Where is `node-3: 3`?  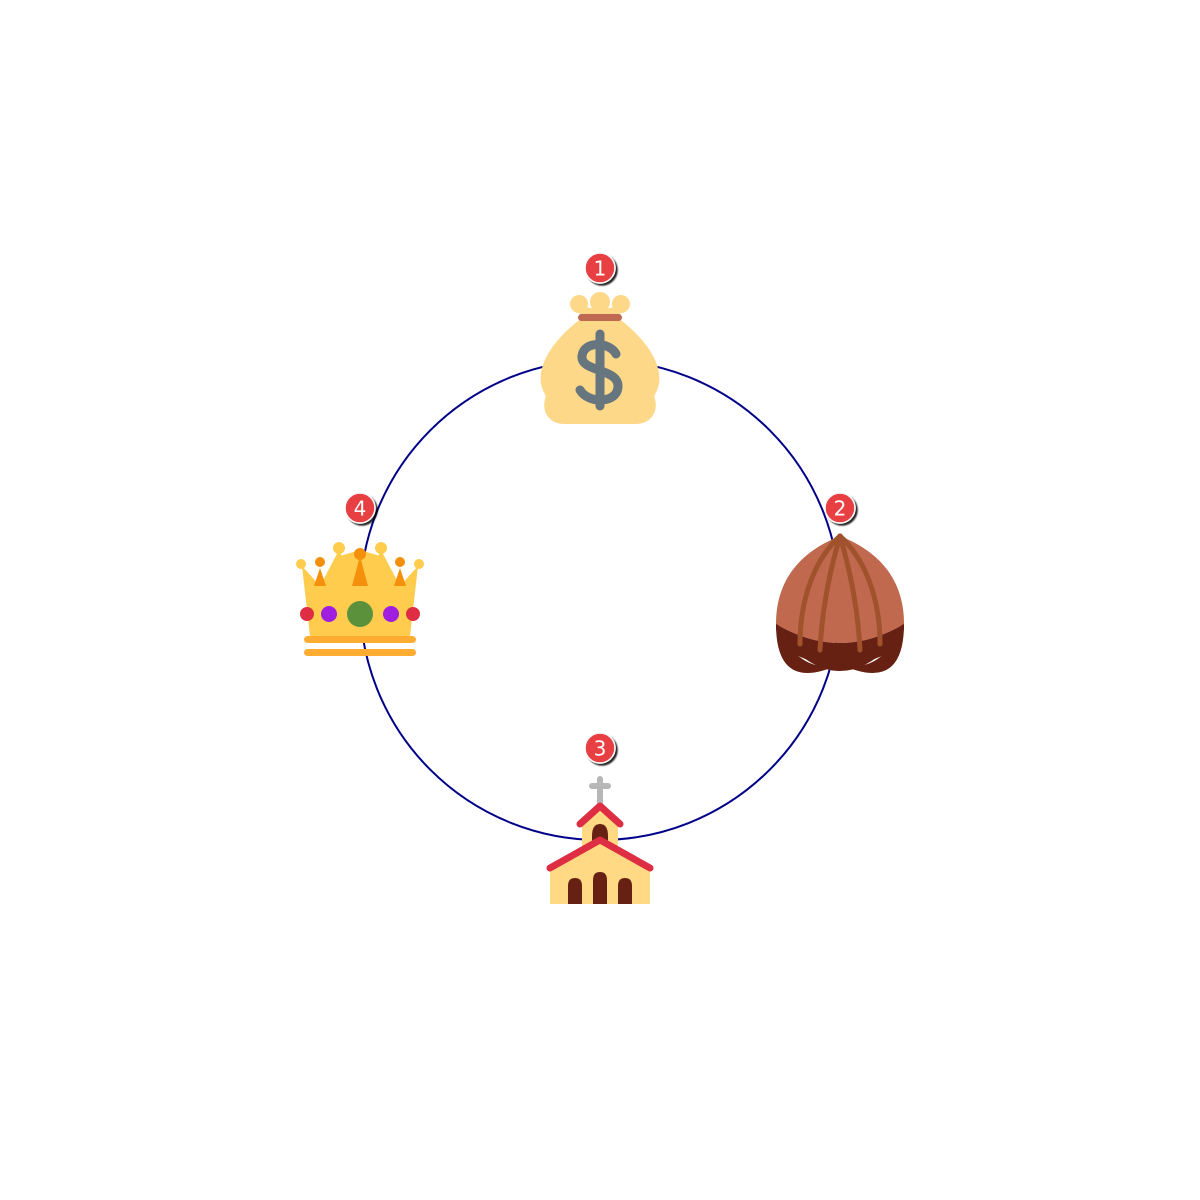 node-3: 3 is located at coordinates (600, 818).